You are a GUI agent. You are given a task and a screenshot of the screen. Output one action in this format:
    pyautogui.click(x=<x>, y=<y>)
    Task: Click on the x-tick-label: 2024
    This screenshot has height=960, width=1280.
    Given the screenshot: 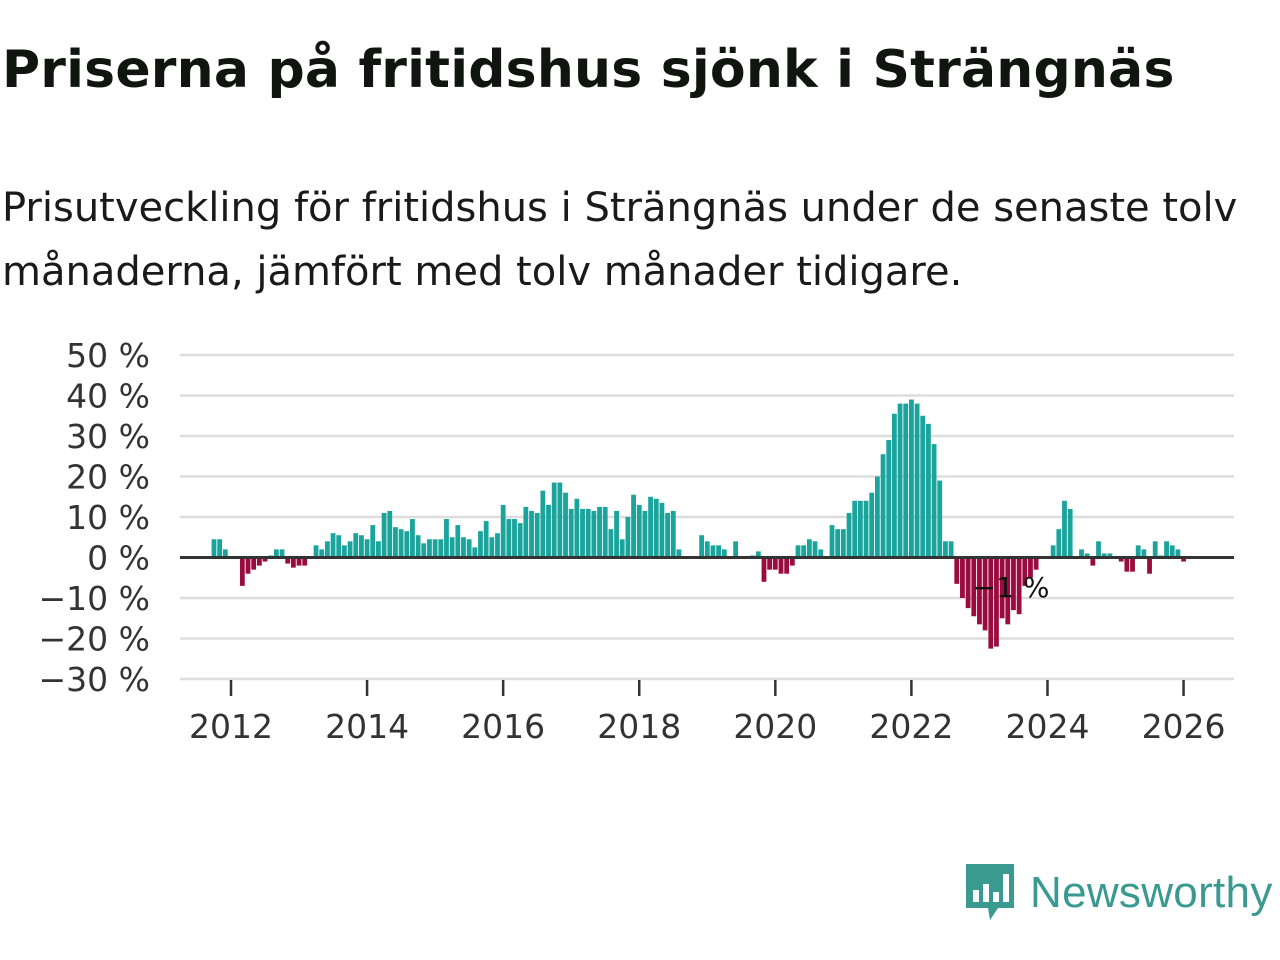 What is the action you would take?
    pyautogui.click(x=1047, y=726)
    